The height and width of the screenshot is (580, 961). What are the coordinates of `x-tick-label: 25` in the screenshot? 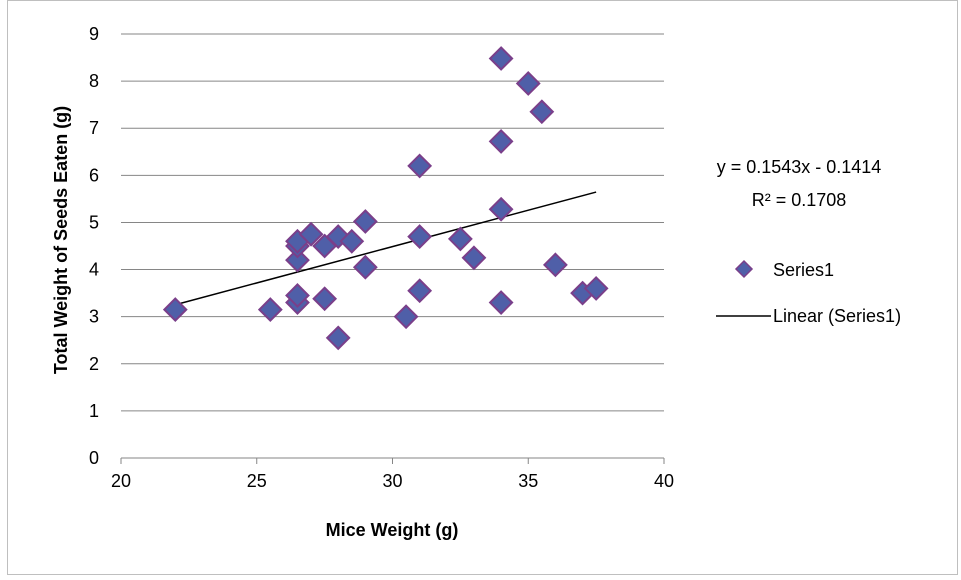 It's located at (257, 481).